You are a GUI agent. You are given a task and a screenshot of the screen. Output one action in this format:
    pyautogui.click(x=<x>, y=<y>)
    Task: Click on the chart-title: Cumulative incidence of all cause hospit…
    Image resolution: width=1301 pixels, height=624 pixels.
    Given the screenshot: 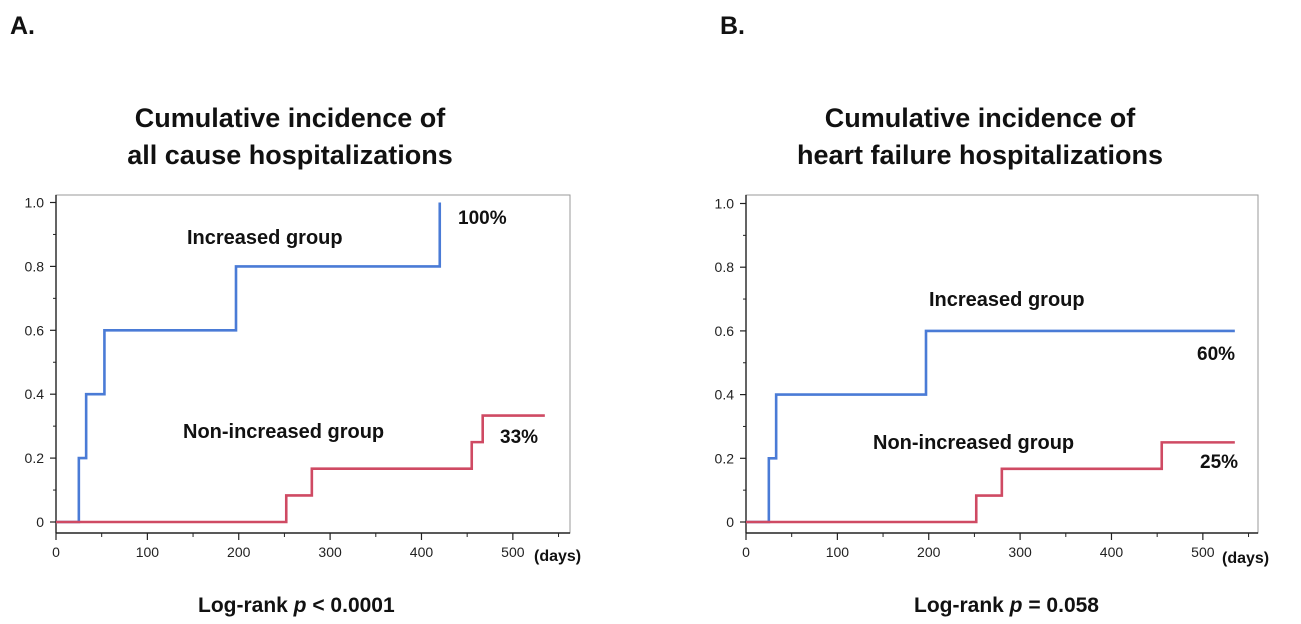 What is the action you would take?
    pyautogui.click(x=290, y=137)
    